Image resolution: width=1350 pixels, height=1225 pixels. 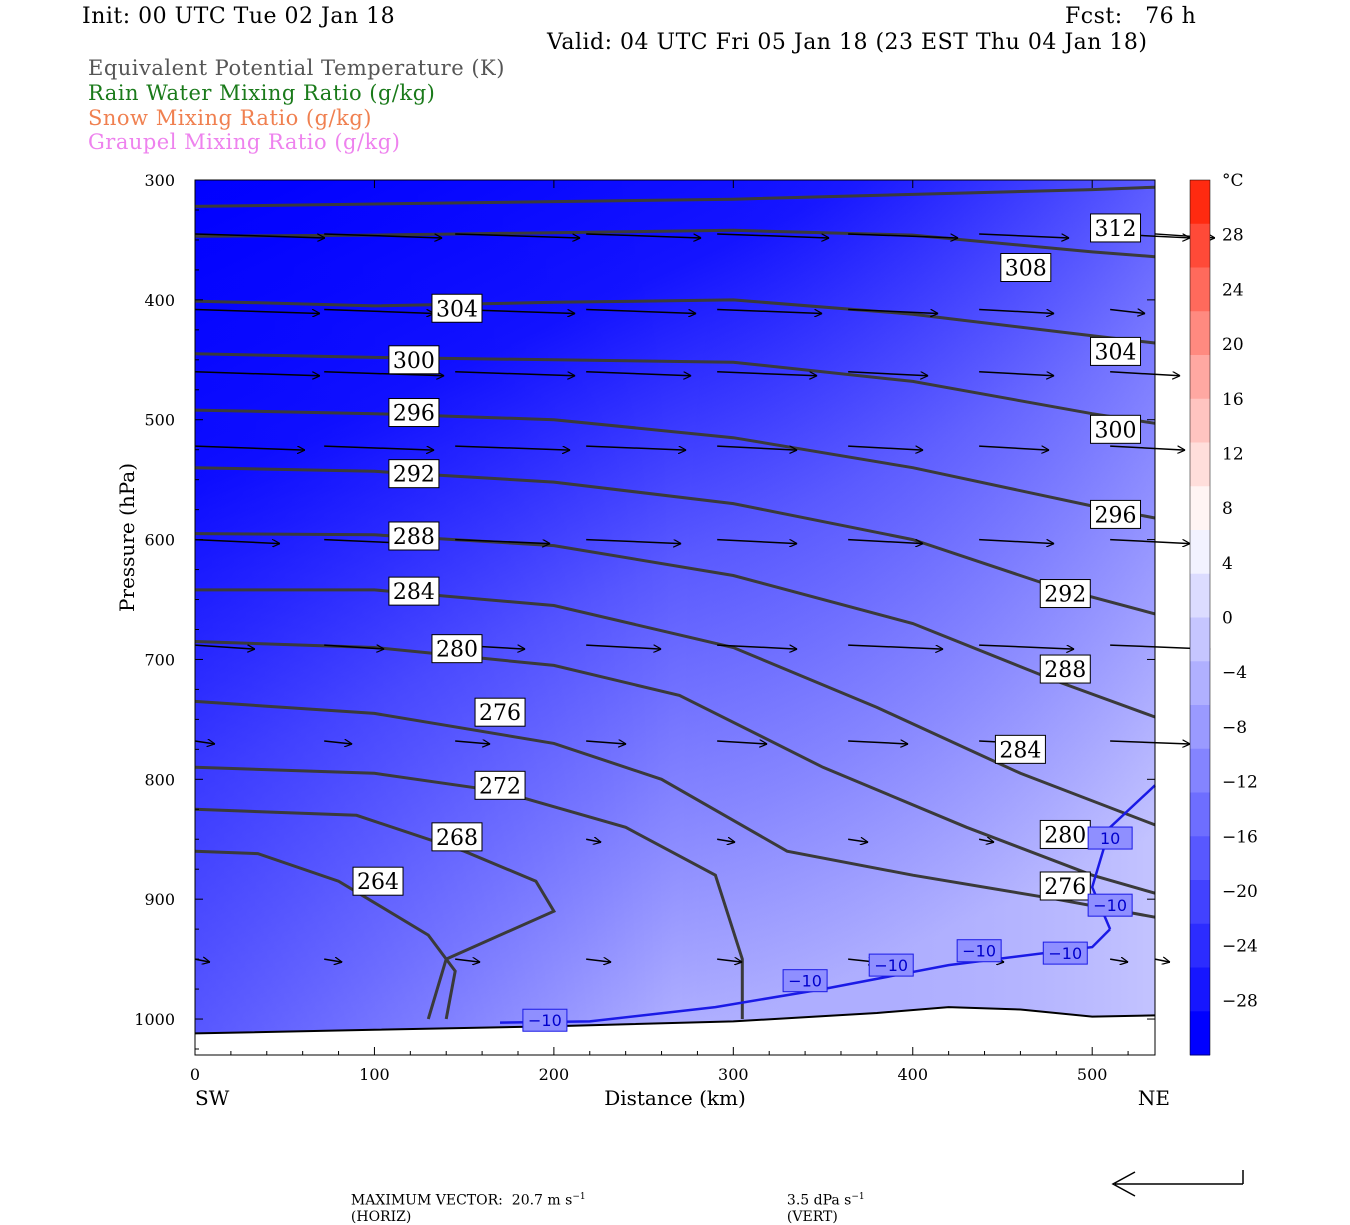 I want to click on y-tick-label: 700, so click(x=159, y=659).